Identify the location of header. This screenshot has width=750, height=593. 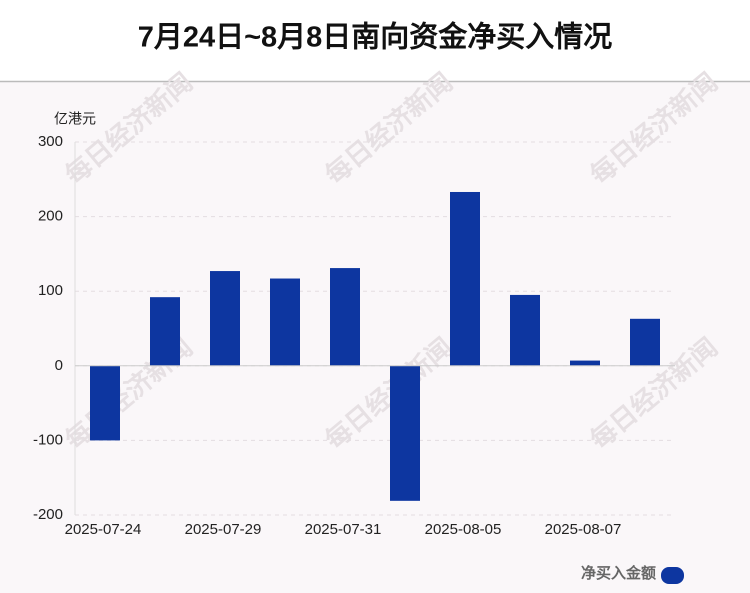
(375, 40).